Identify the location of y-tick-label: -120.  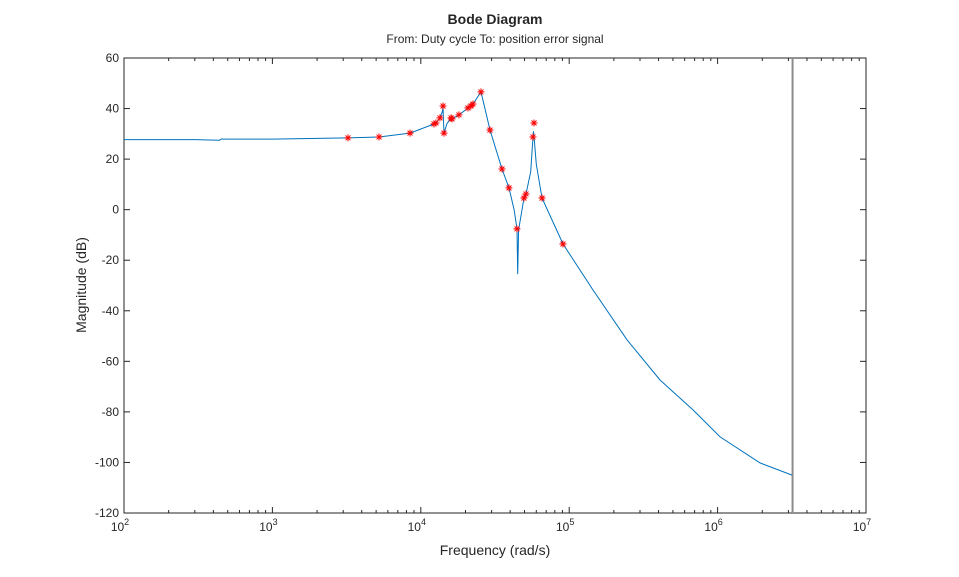
(107, 513).